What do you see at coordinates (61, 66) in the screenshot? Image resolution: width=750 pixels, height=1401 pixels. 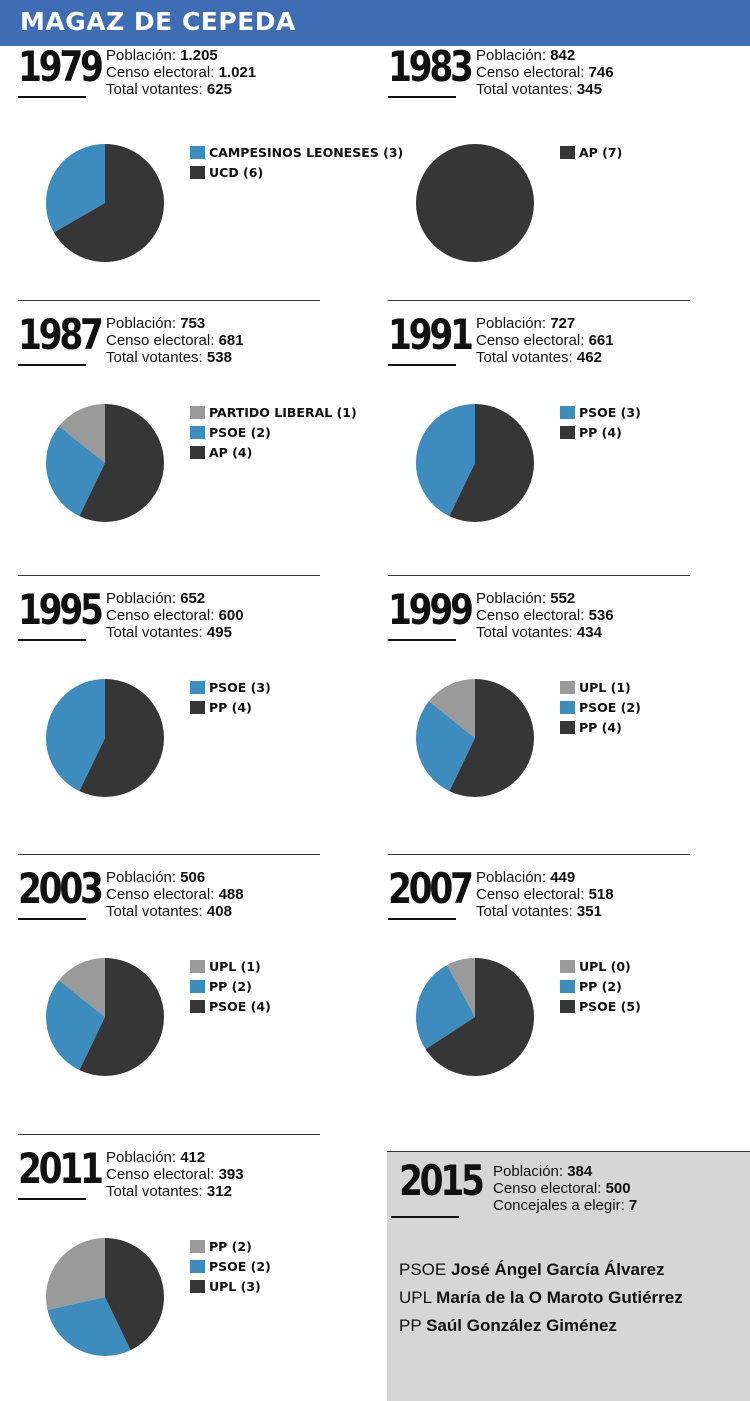 I see `year-label: 1979` at bounding box center [61, 66].